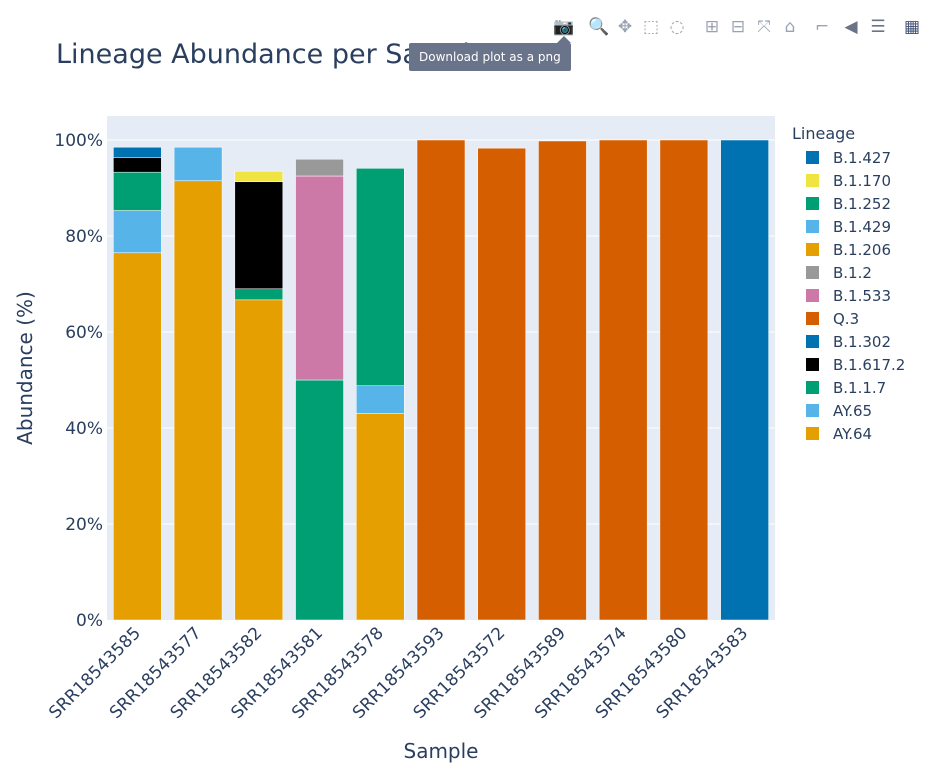 The image size is (936, 772). Describe the element at coordinates (598, 26) in the screenshot. I see `zoom-icon: 🔍` at that location.